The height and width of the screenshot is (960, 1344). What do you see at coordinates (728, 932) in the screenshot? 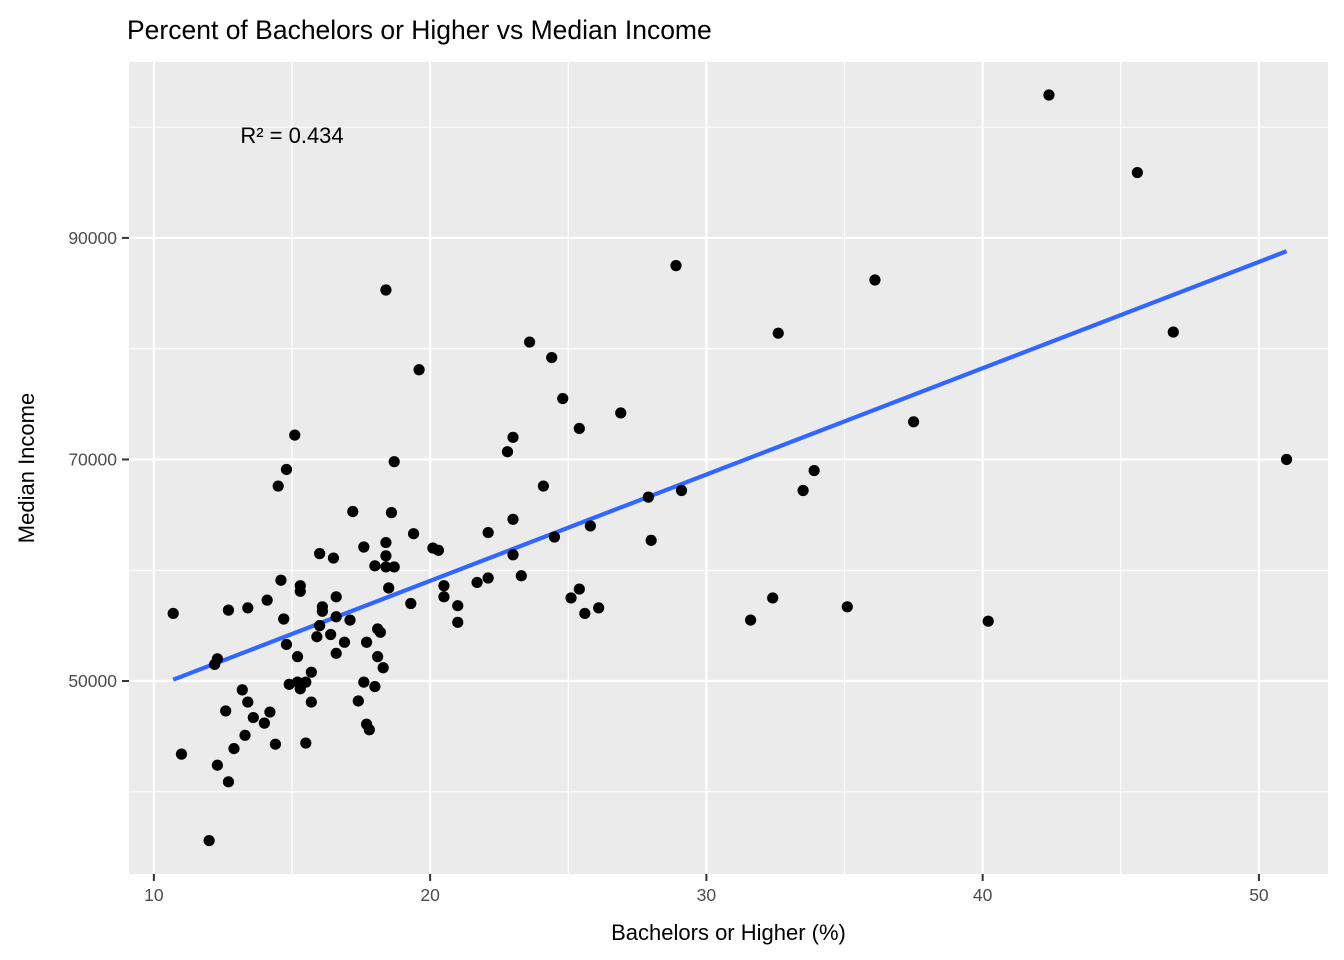
I see `x-axis-title: Bachelors or Higher (%)` at bounding box center [728, 932].